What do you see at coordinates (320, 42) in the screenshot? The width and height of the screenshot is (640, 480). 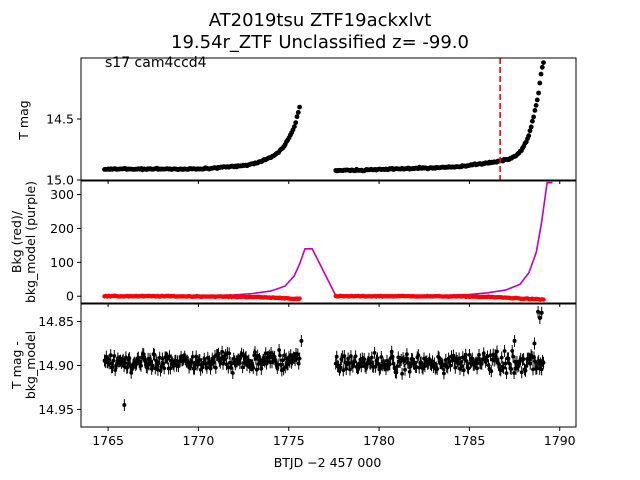 I see `chart-title-line2: 19.54r_ZTF Unclassified z= -99.0` at bounding box center [320, 42].